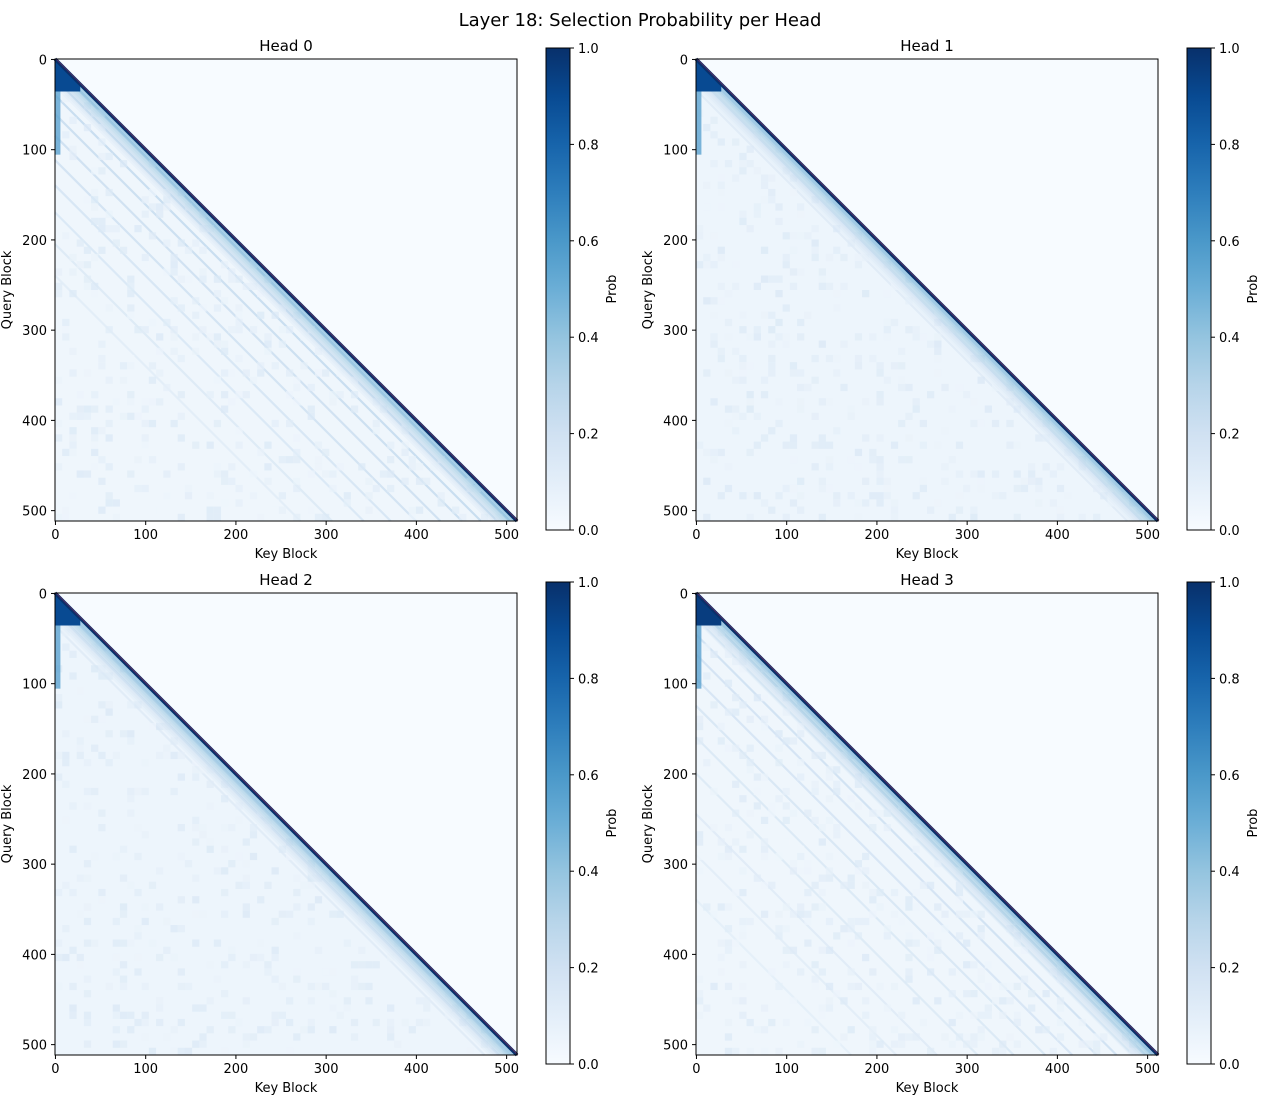 This screenshot has height=1102, width=1280. I want to click on x-tick-label: 100, so click(786, 535).